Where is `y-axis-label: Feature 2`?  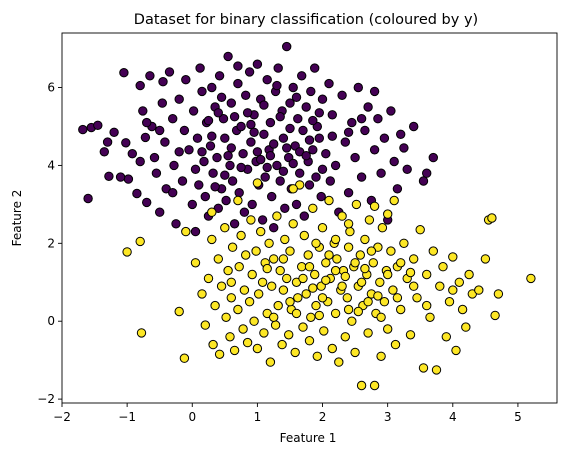
y-axis-label: Feature 2 is located at coordinates (17, 218).